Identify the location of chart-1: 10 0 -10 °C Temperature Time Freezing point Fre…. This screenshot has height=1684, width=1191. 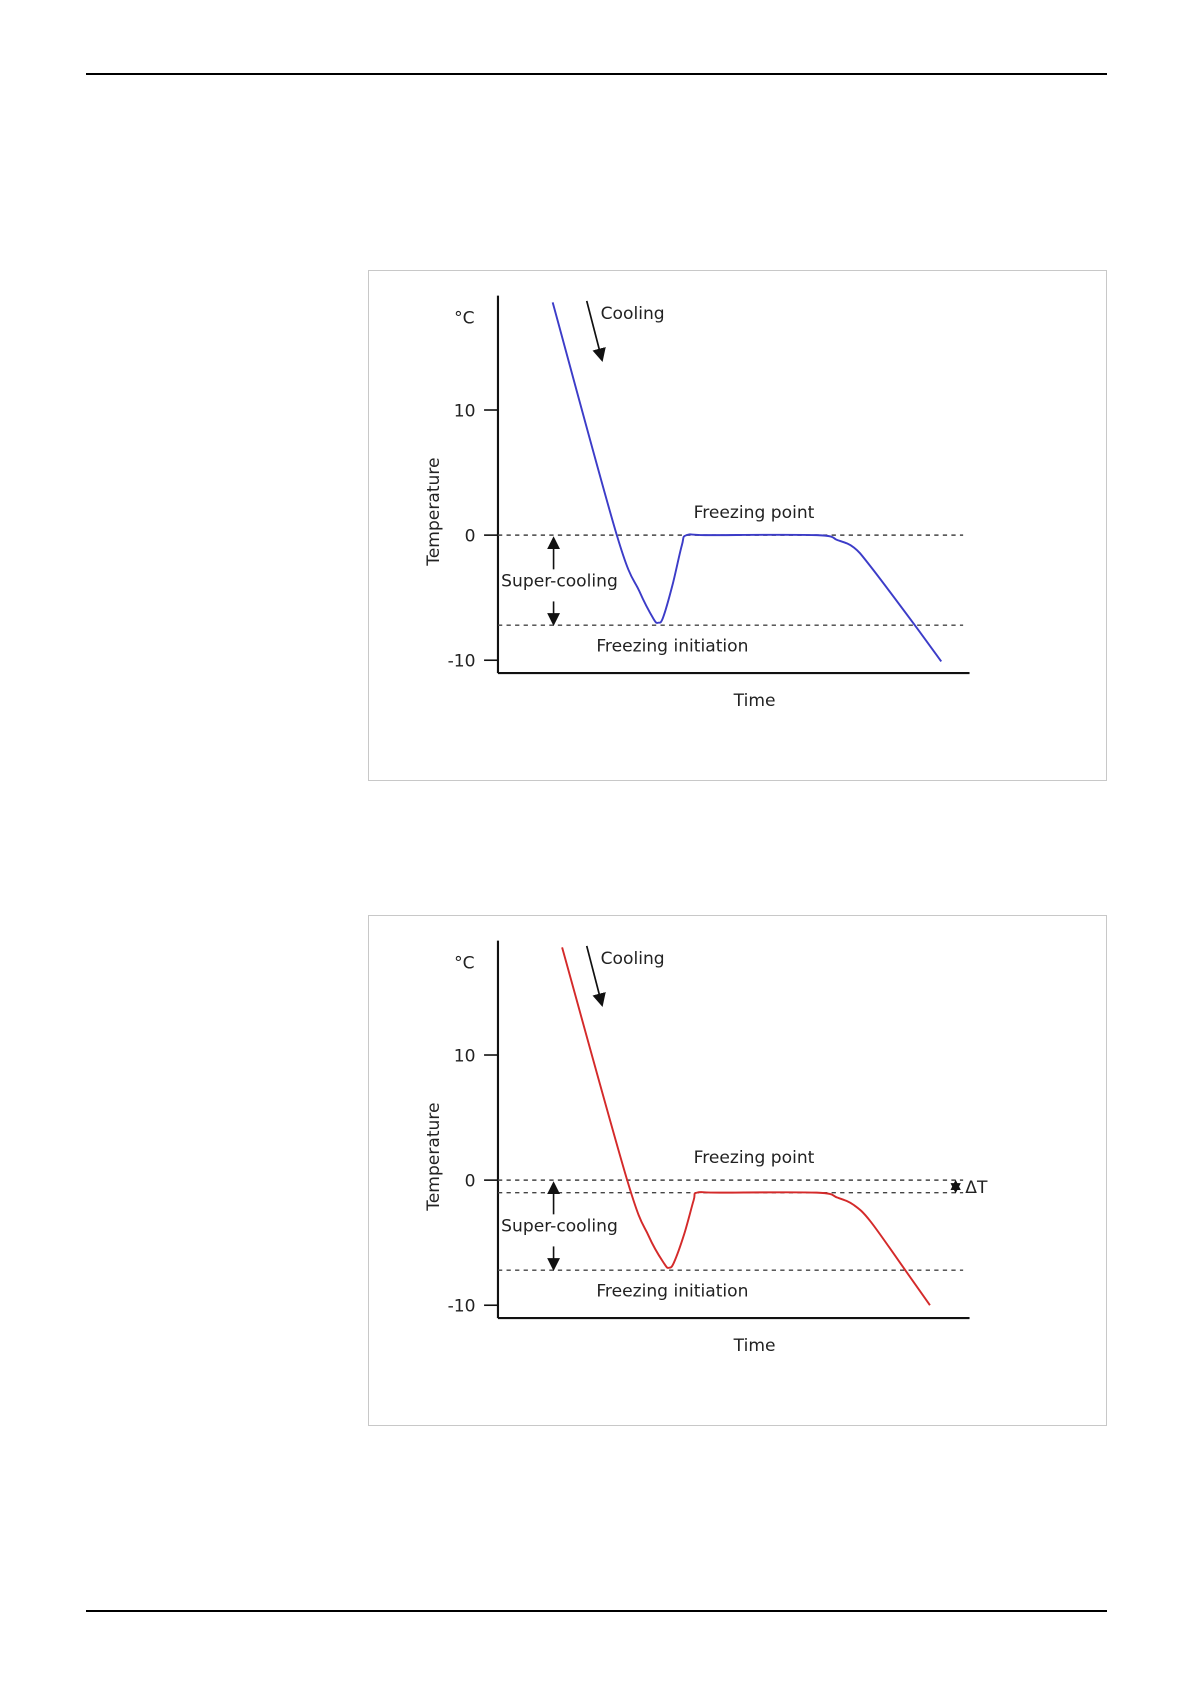
(697, 503).